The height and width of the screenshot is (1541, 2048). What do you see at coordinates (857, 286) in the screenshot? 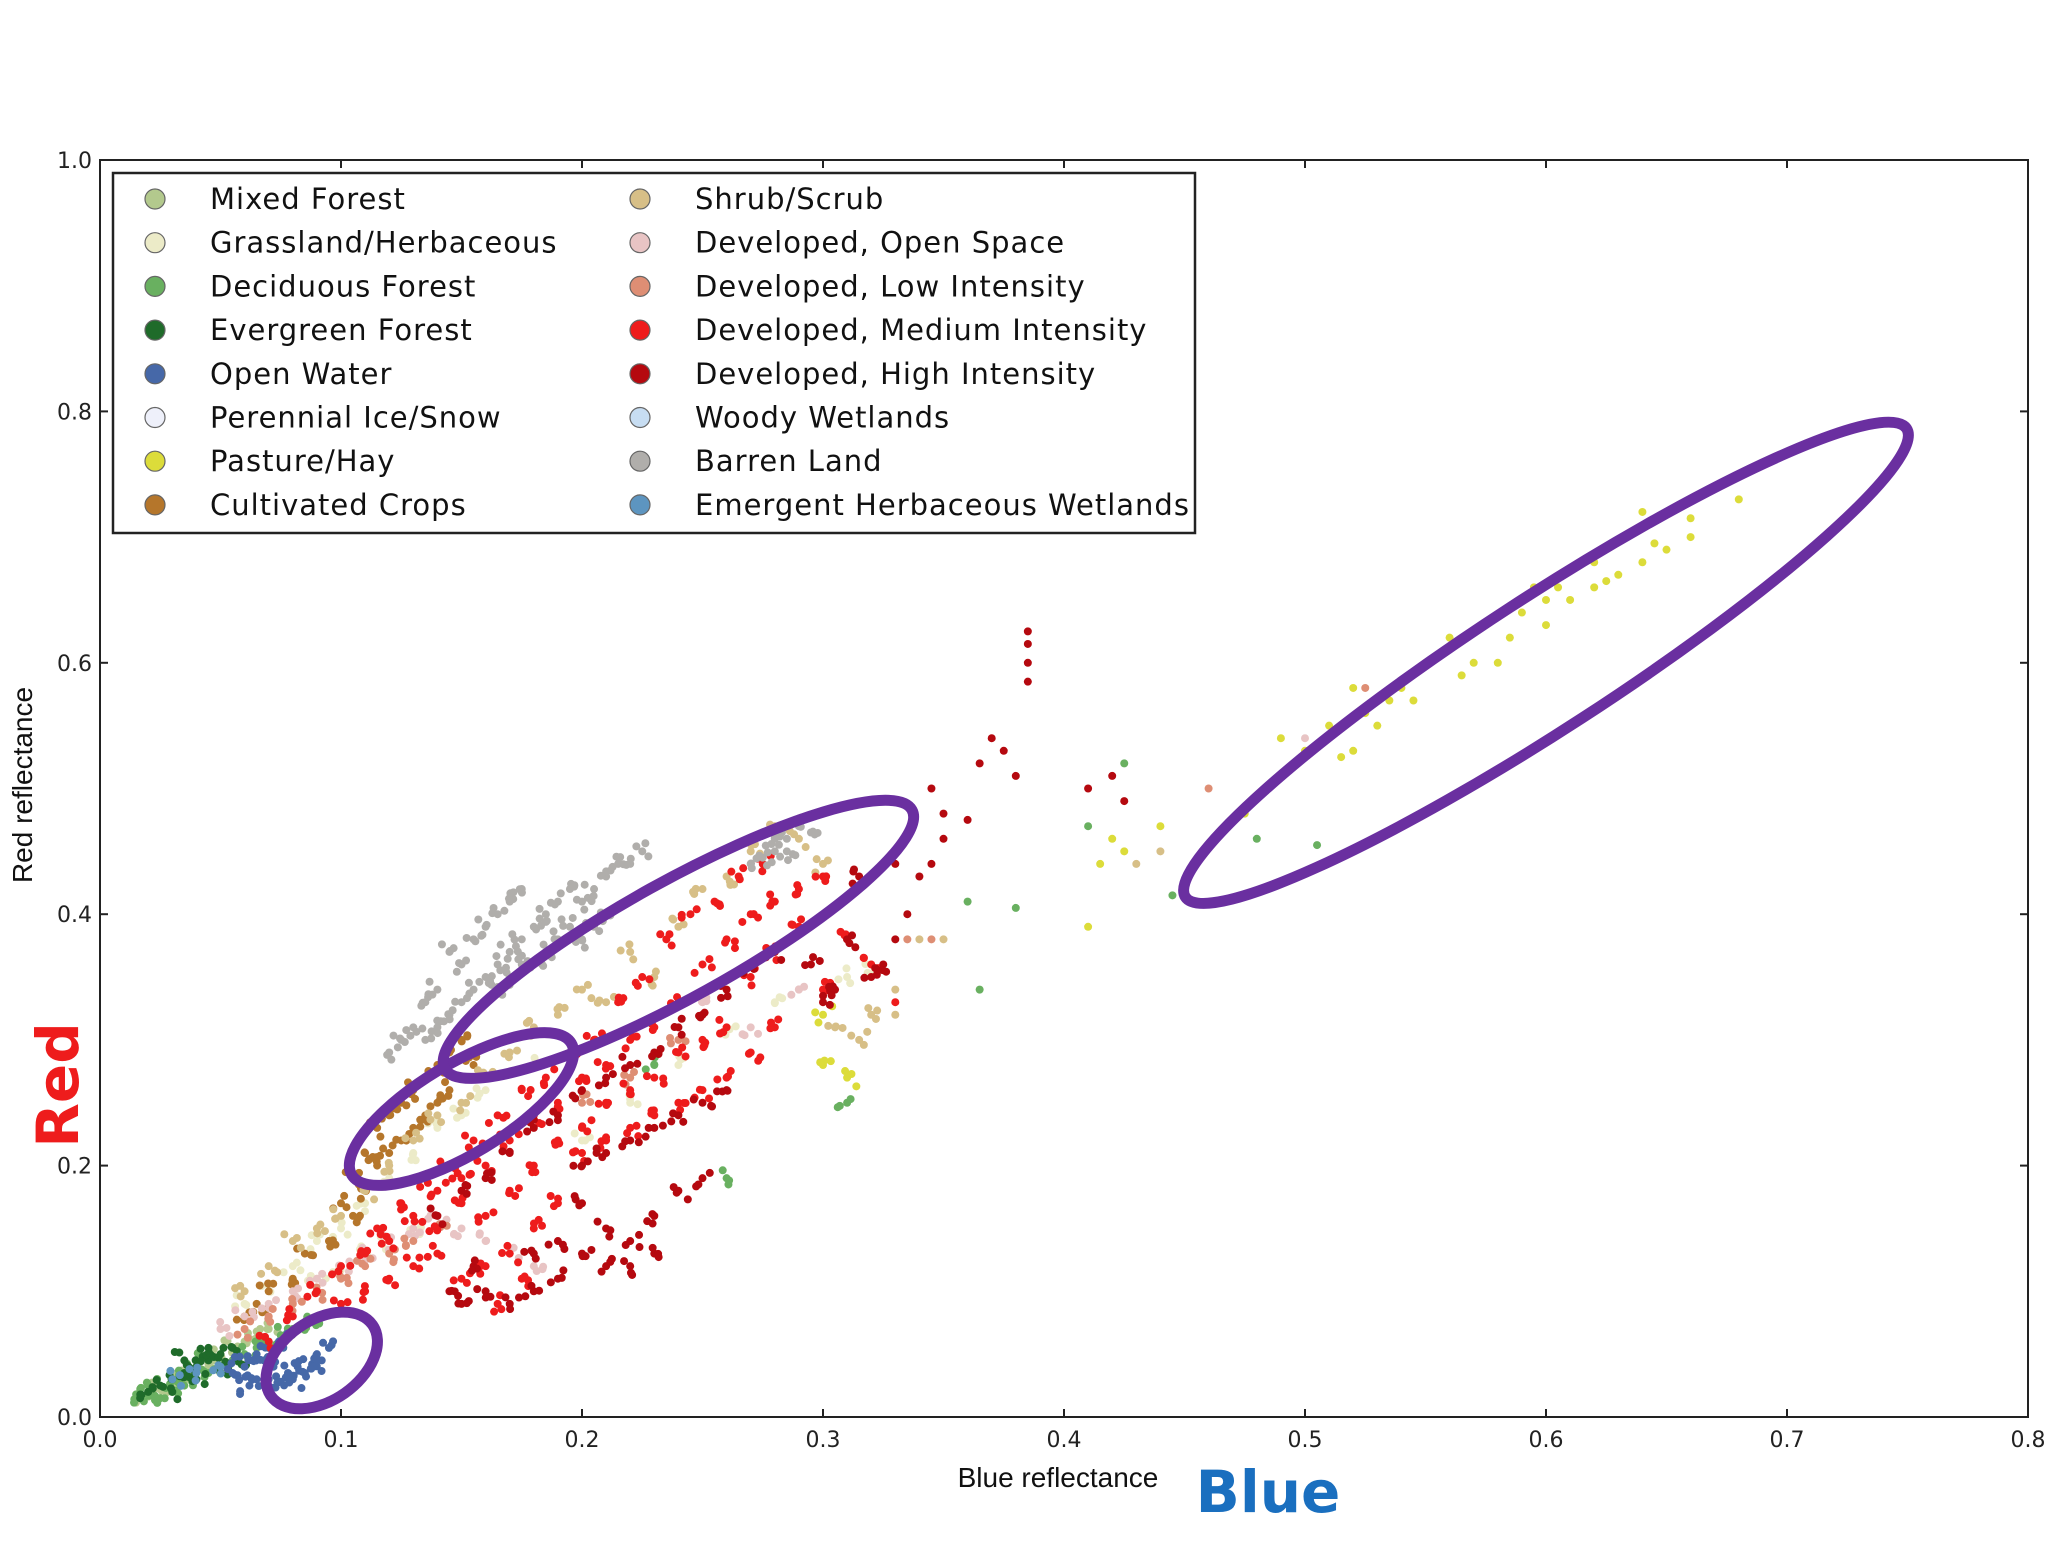
I see `legend-item: Developed, Low Intensity` at bounding box center [857, 286].